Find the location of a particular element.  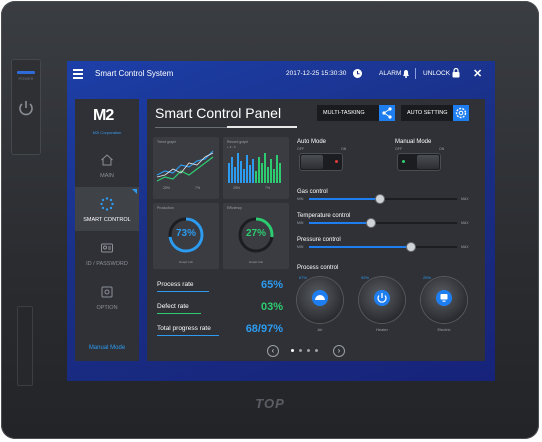

alarm-label: ALARM is located at coordinates (390, 73).